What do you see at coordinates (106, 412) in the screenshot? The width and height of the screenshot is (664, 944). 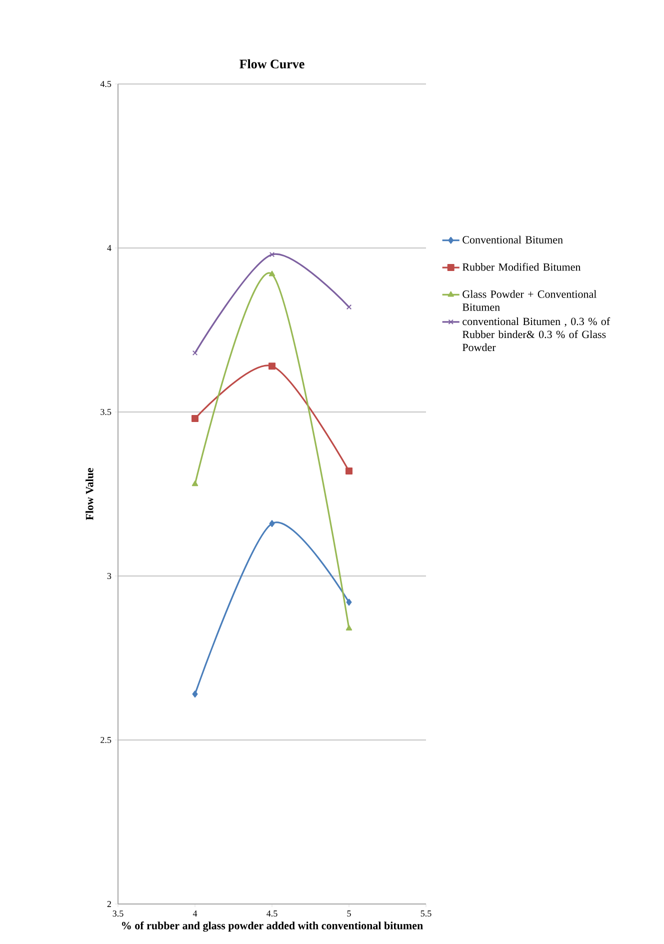 I see `y-tick-label: 3.5` at bounding box center [106, 412].